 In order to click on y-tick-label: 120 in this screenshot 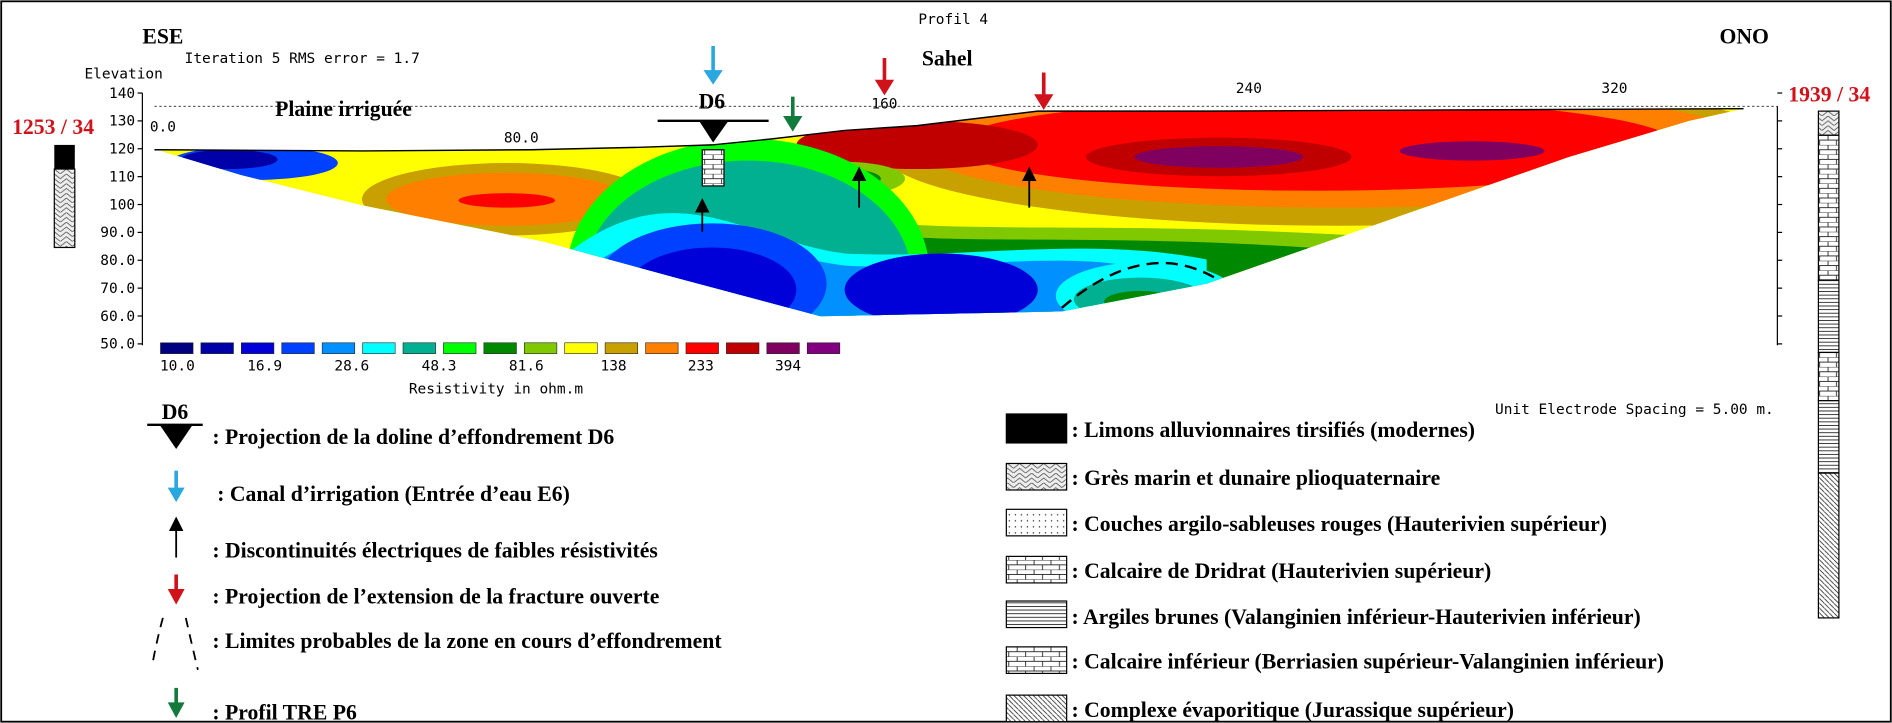, I will do `click(122, 150)`.